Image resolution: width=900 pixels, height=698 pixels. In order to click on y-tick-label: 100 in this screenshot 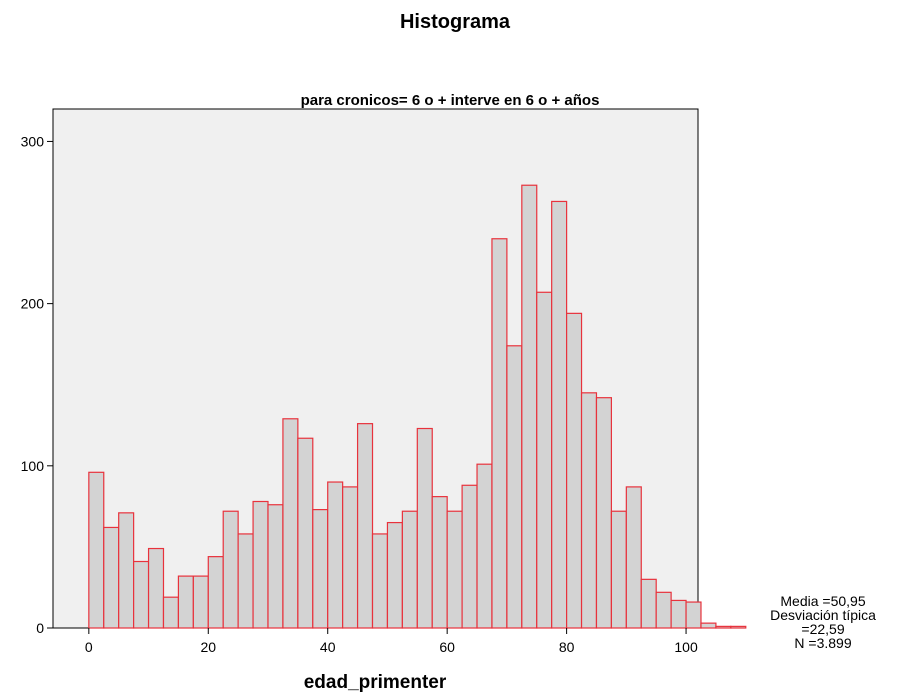, I will do `click(33, 466)`.